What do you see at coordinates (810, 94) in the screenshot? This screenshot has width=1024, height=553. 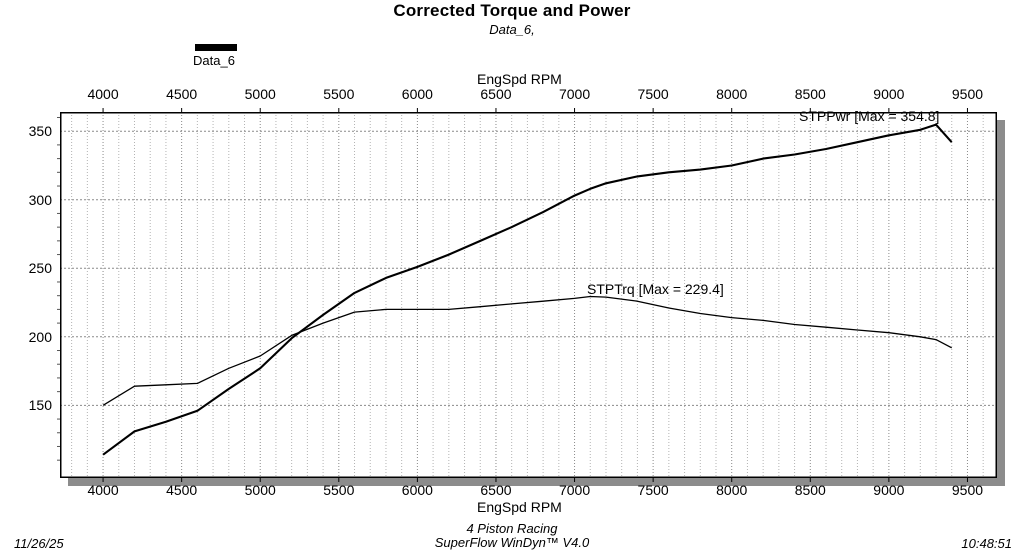 I see `x-tick-label-top: 8500` at bounding box center [810, 94].